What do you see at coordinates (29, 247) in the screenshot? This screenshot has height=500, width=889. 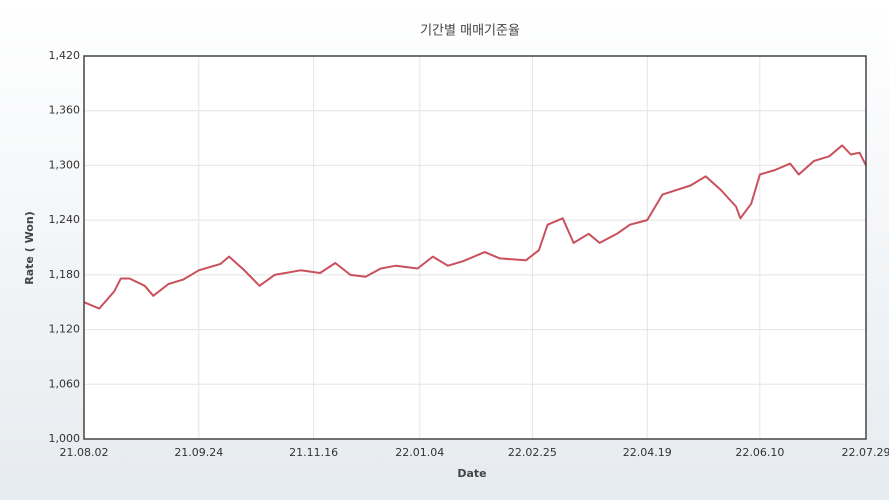 I see `y-axis-title: Rate ( Won)` at bounding box center [29, 247].